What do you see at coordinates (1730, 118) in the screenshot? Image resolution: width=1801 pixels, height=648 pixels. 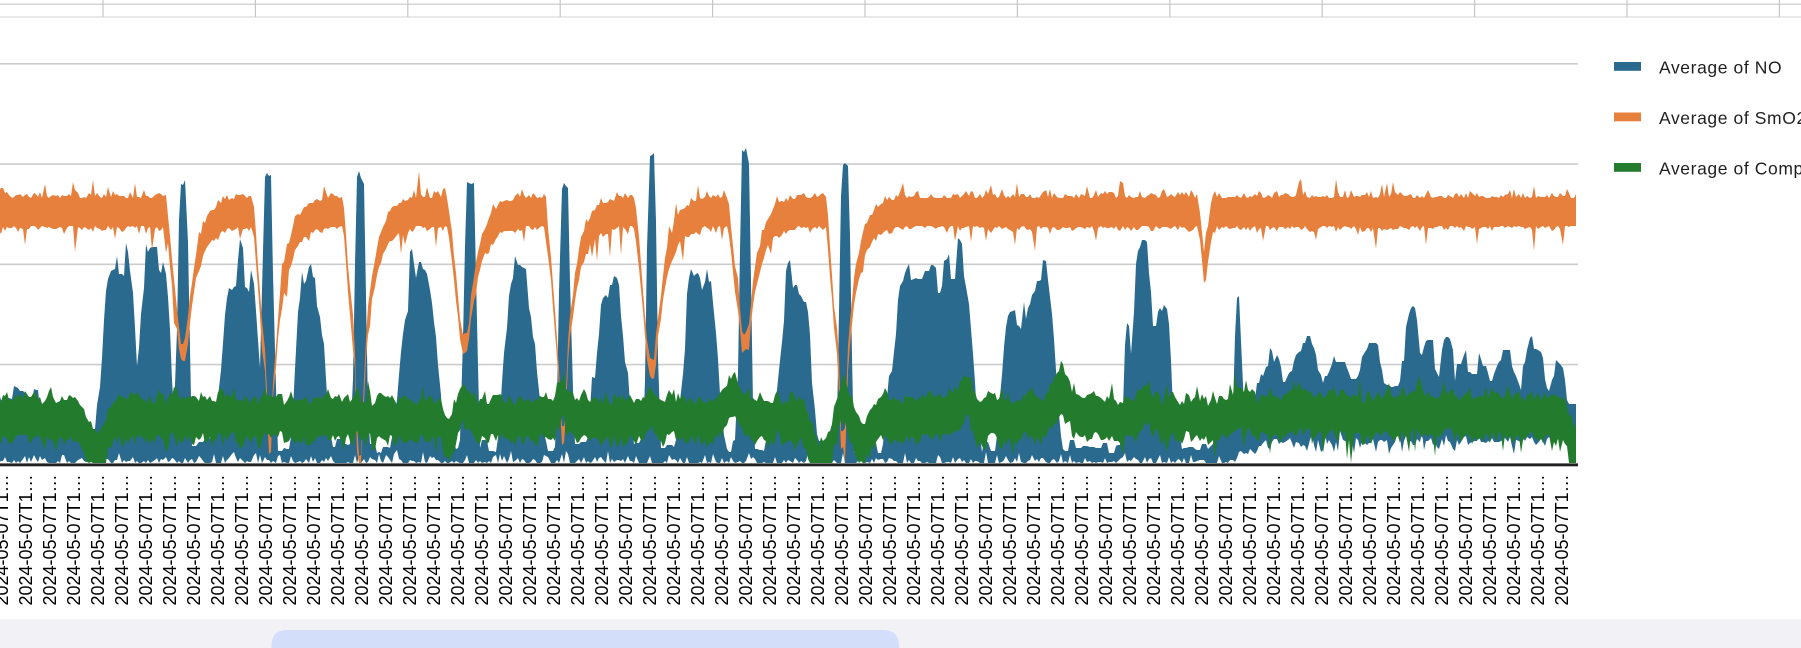 I see `svg-text: Average of SmO2` at bounding box center [1730, 118].